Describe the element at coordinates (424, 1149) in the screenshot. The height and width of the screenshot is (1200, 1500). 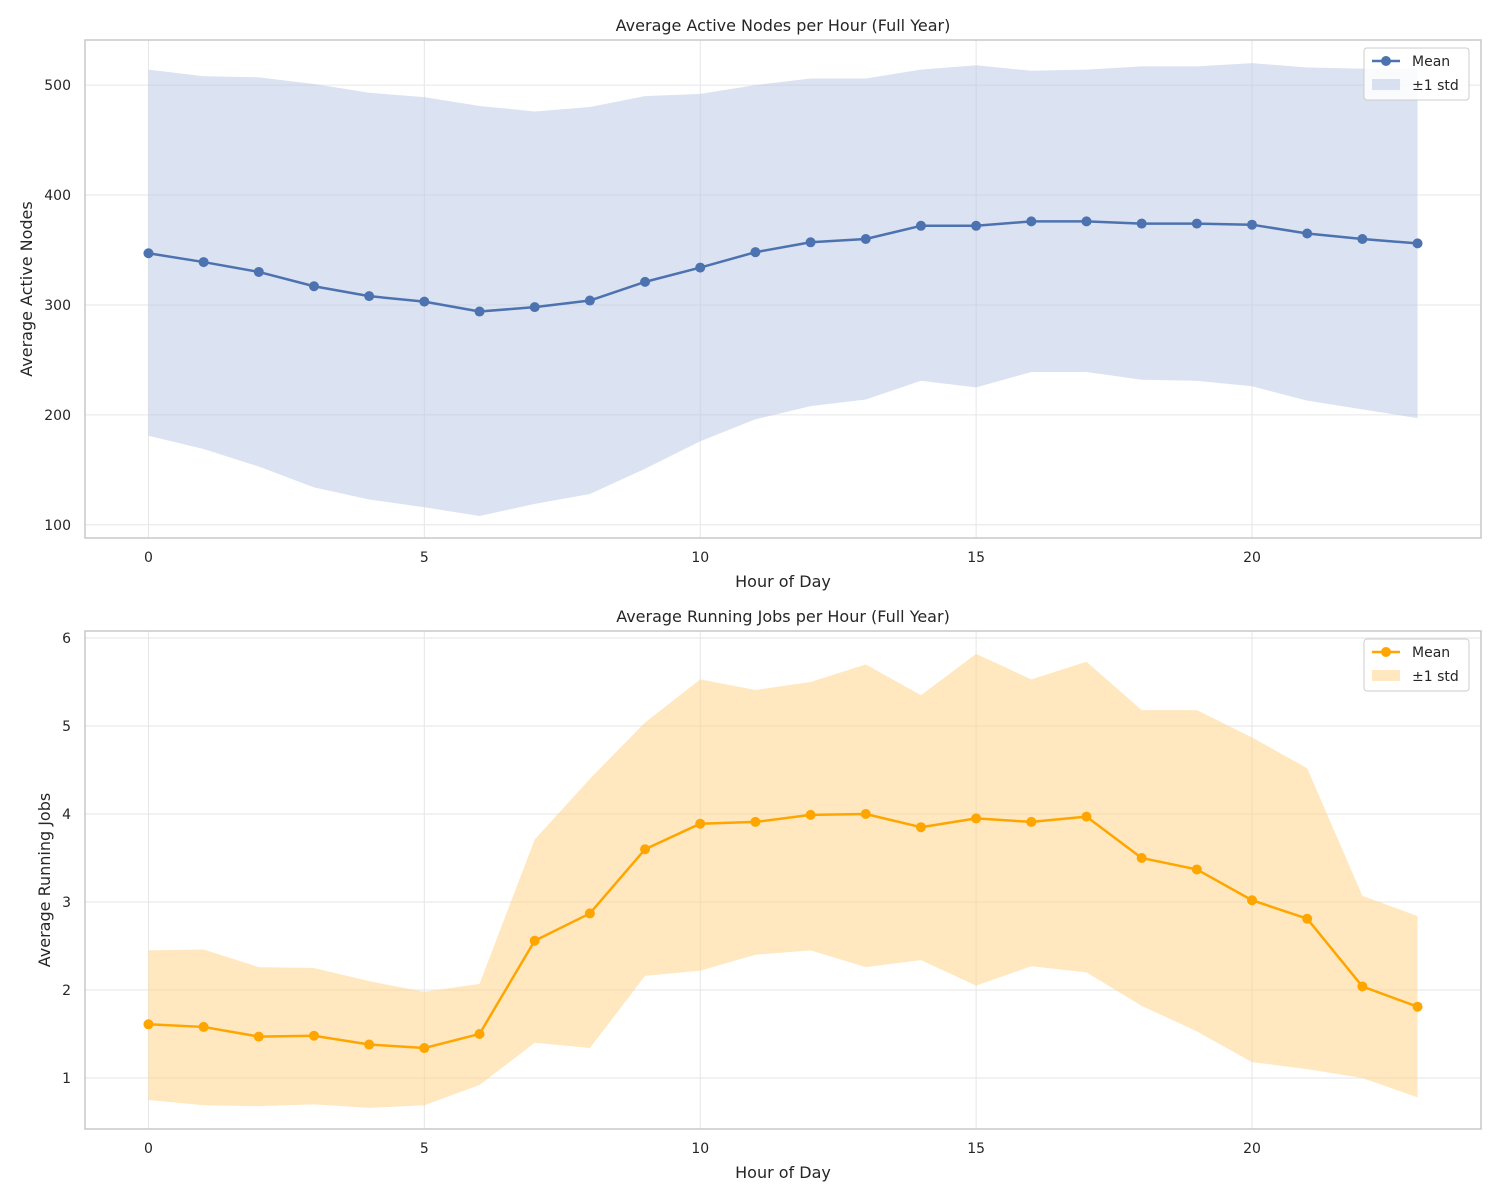
I see `chart-1-xtick-label: 5` at that location.